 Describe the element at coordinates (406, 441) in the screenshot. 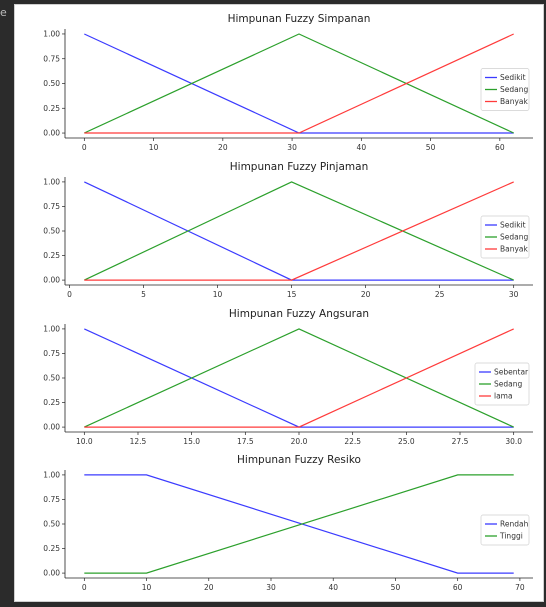

I see `x-tick-label: 25.0` at that location.